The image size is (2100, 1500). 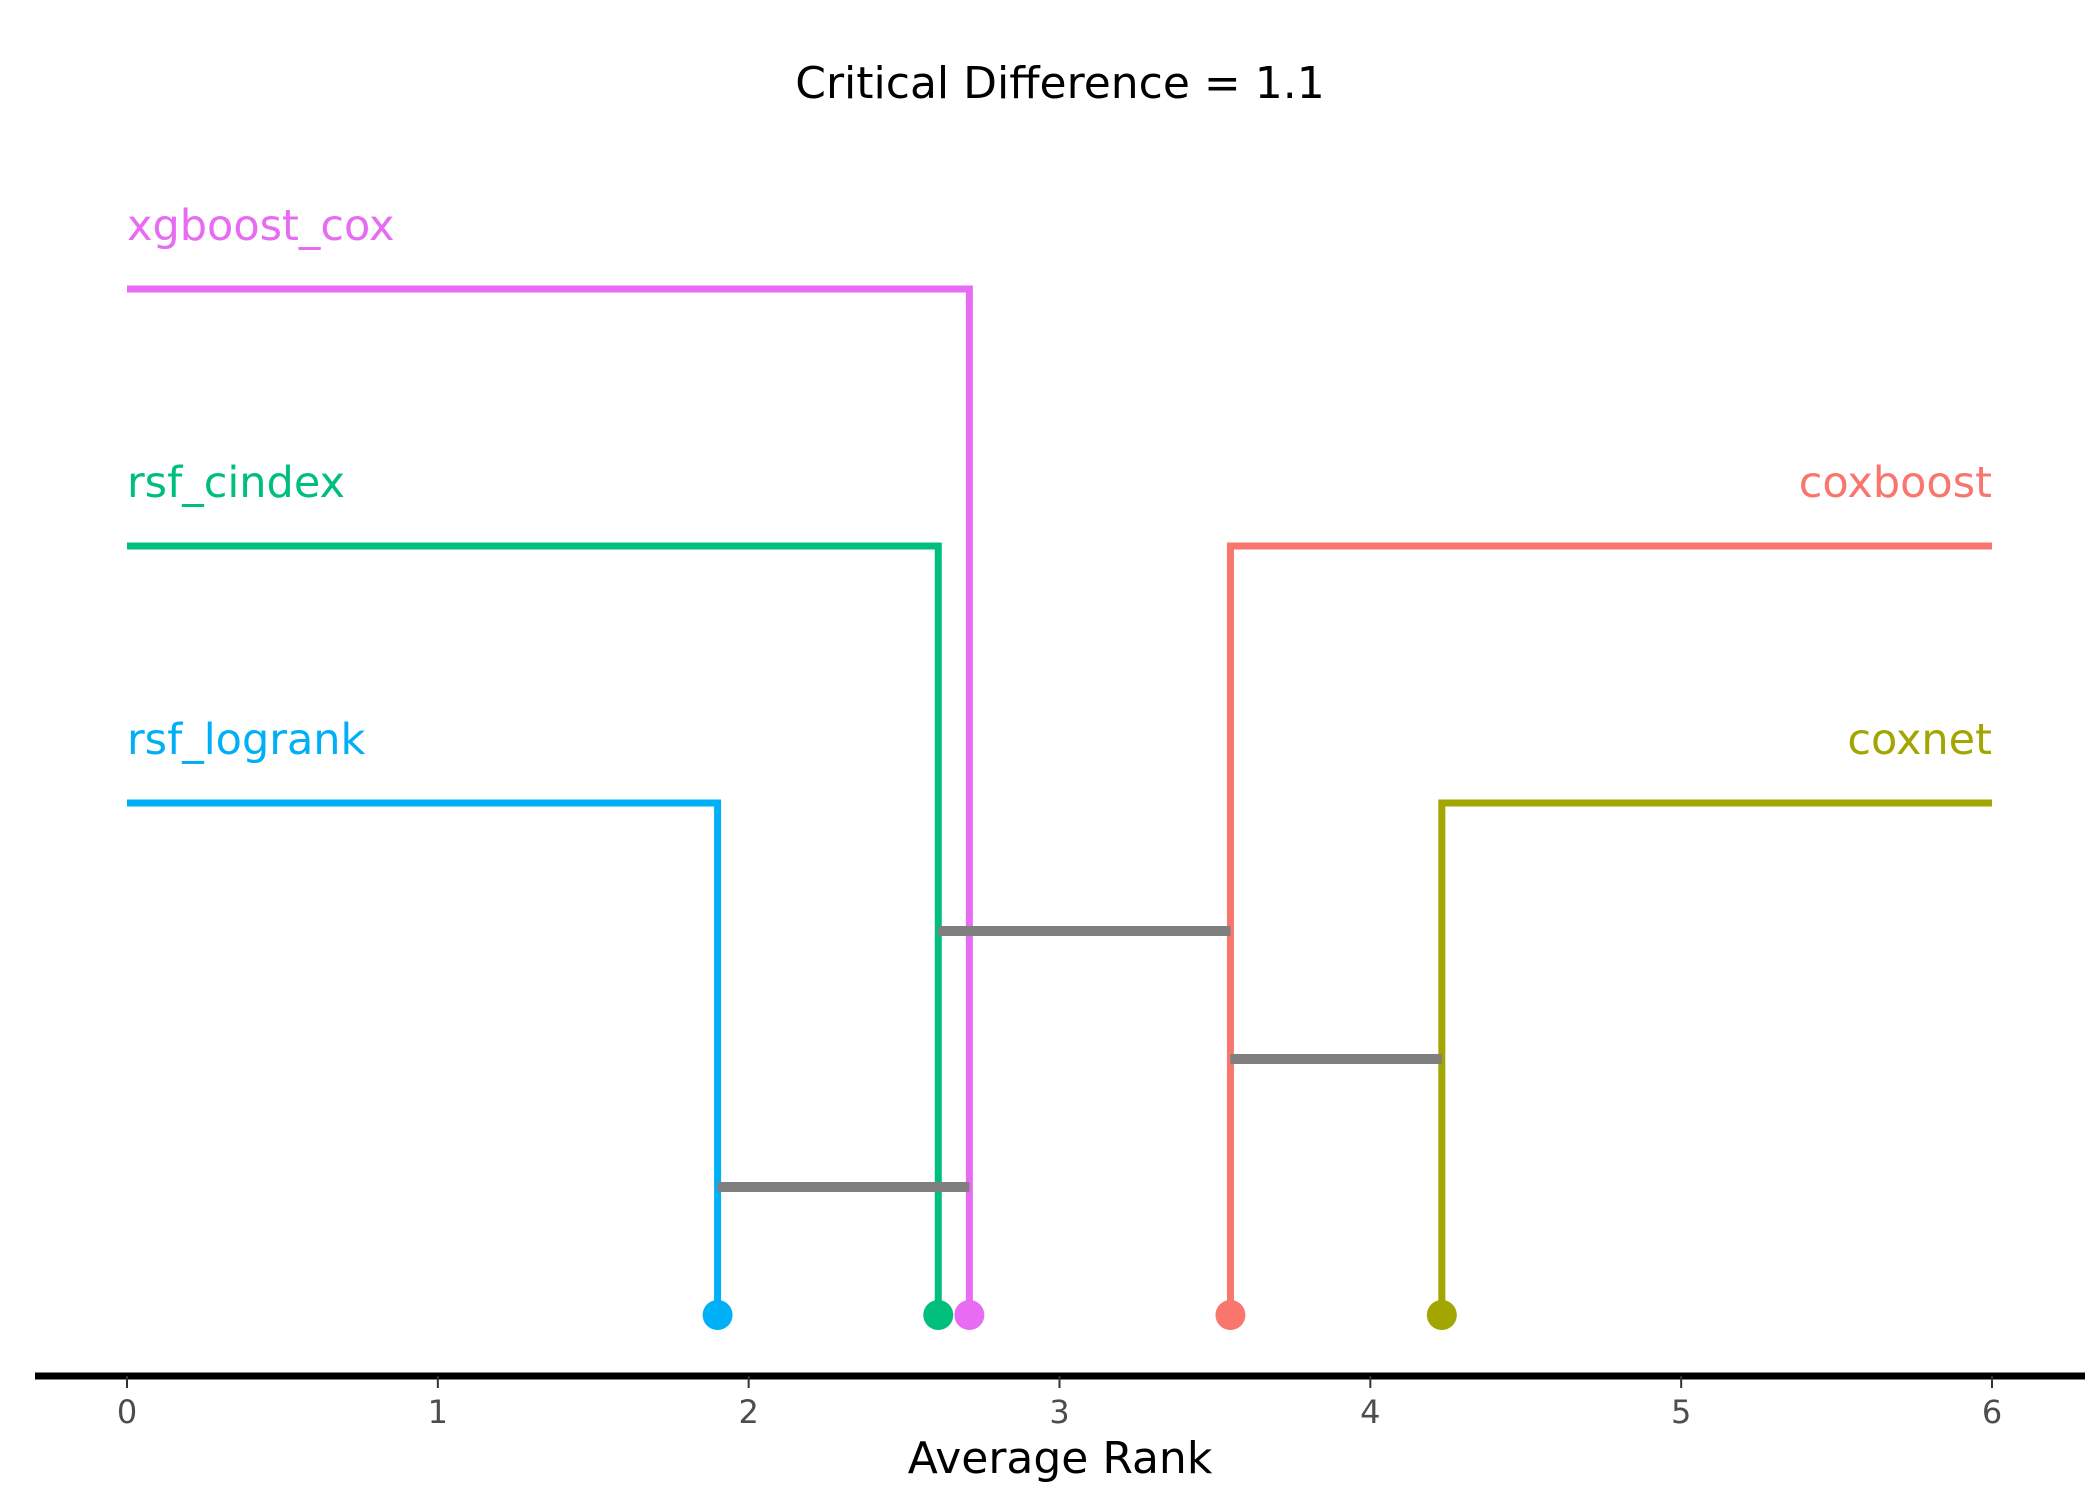 I want to click on method-rsf_logrank: rsf_logrank, so click(x=430, y=1022).